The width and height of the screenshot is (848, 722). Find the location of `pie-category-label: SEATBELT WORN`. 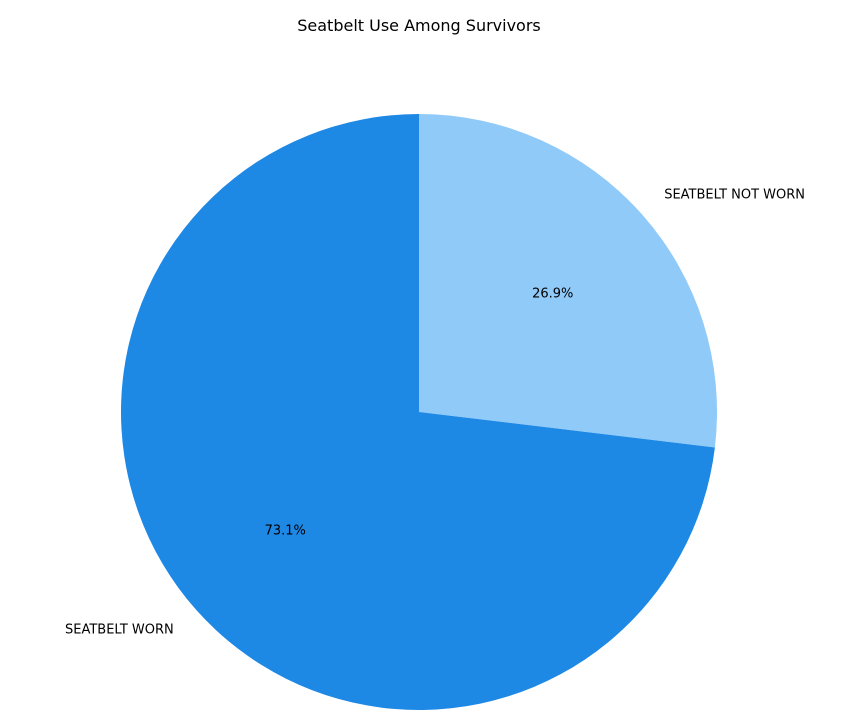

pie-category-label: SEATBELT WORN is located at coordinates (119, 630).